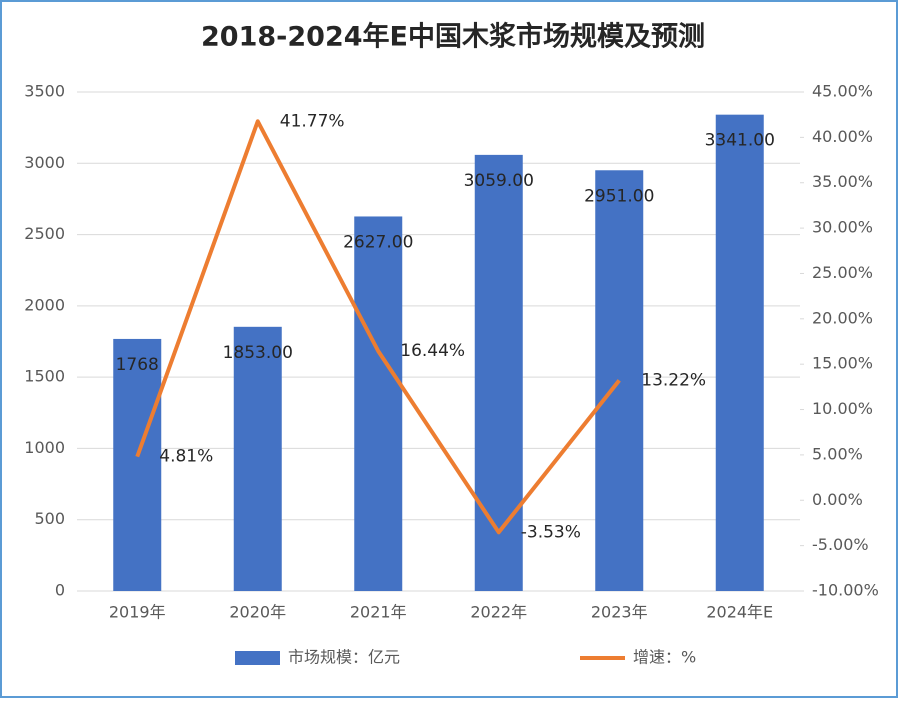 The image size is (906, 703). I want to click on data-label: 16.44%, so click(432, 351).